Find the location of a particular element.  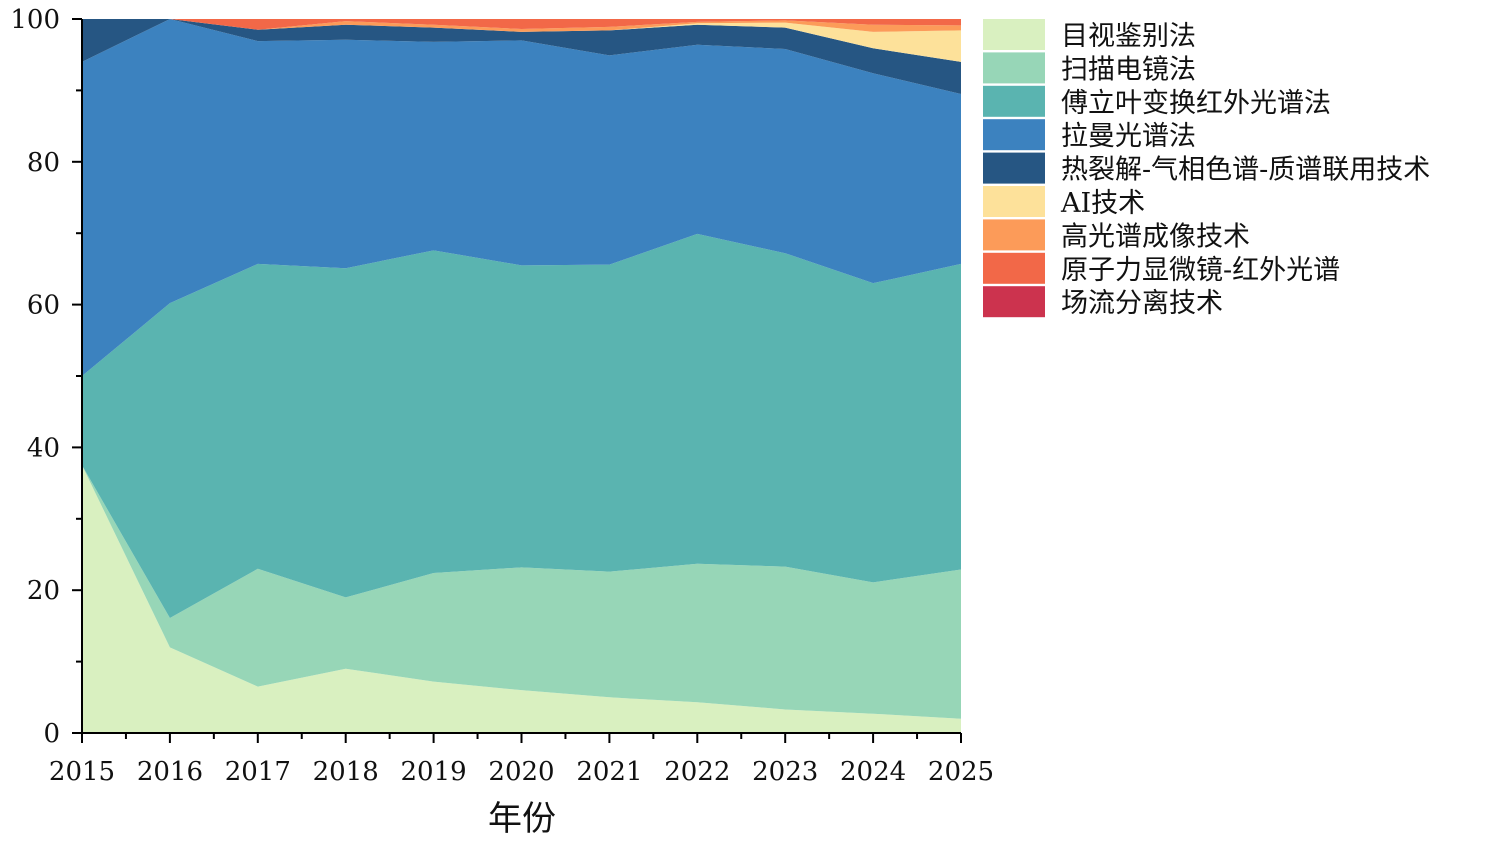

x-tick-label: 2023 is located at coordinates (785, 772).